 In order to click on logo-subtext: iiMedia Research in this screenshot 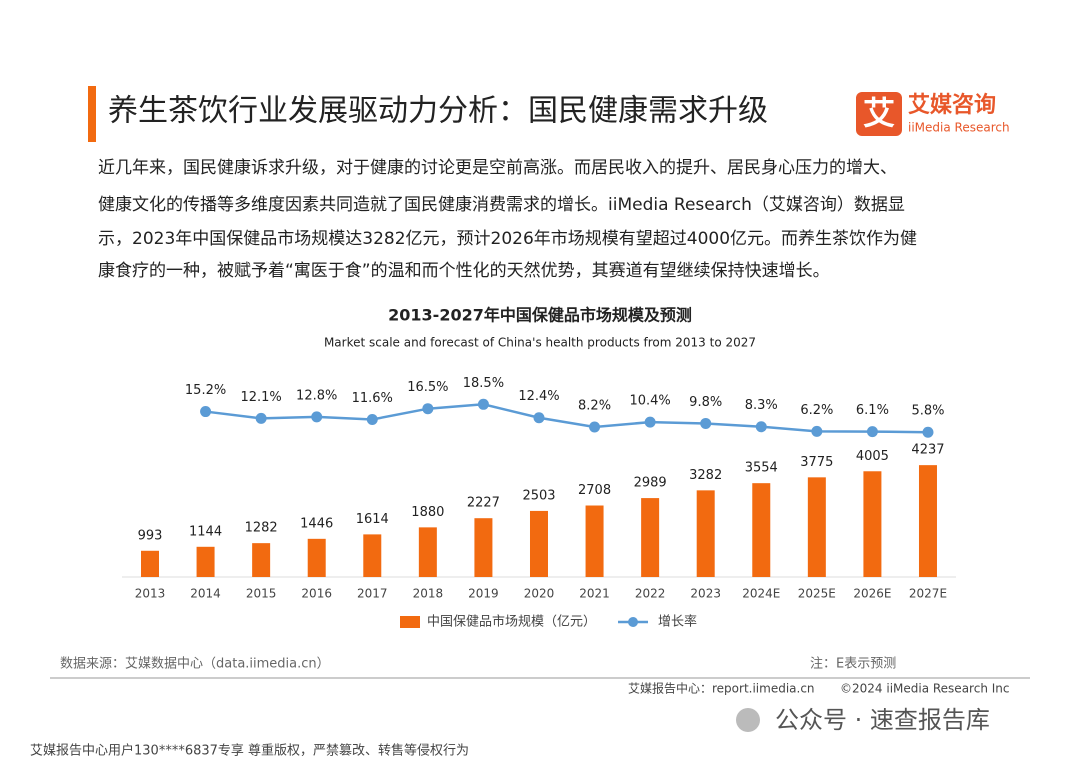, I will do `click(959, 128)`.